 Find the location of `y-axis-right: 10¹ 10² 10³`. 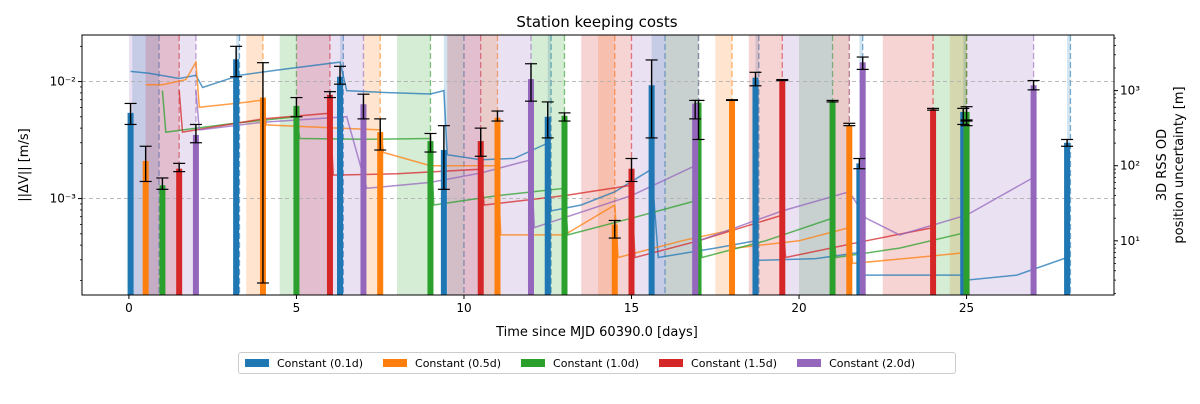

y-axis-right: 10¹ 10² 10³ is located at coordinates (1127, 165).